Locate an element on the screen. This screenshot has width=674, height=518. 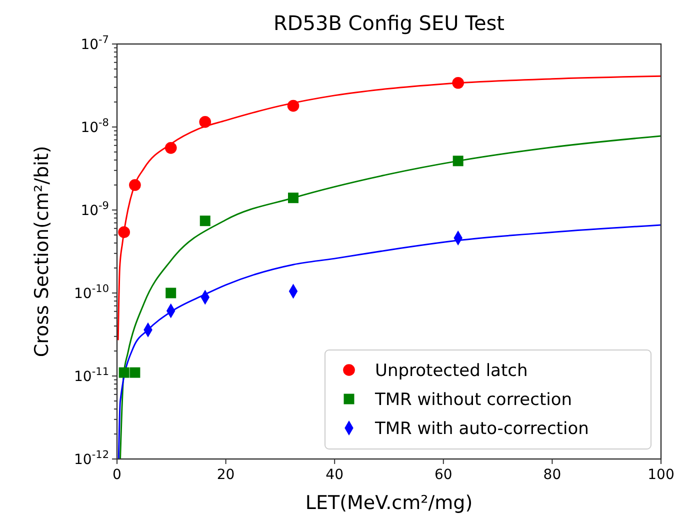
y-tick-label: 10$^{-11}$ is located at coordinates (91, 375).